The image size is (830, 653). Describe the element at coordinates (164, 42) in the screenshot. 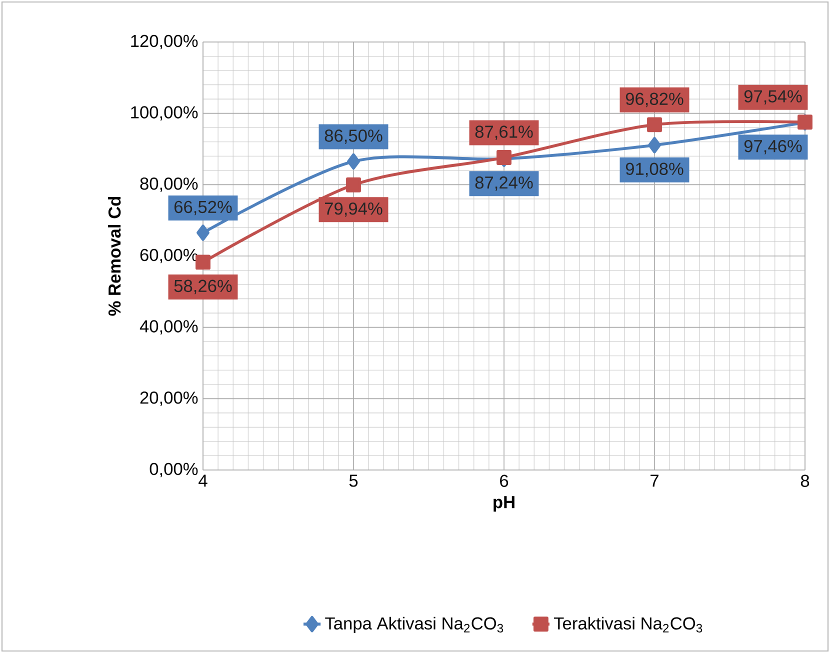

I see `y-tick-label: 120,00%` at that location.